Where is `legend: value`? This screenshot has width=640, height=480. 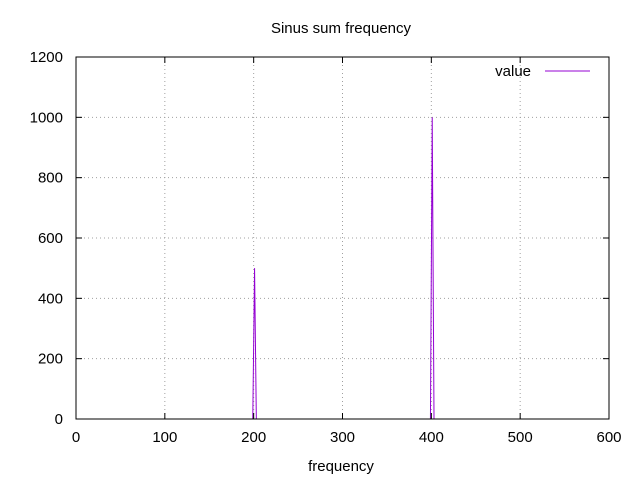
legend: value is located at coordinates (542, 71).